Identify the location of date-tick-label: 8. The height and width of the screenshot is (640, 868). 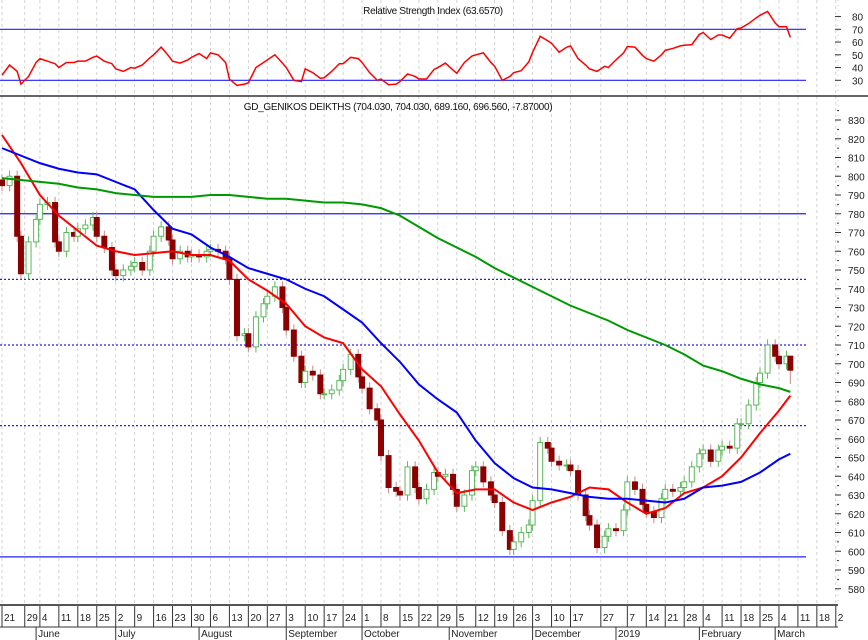
(386, 618).